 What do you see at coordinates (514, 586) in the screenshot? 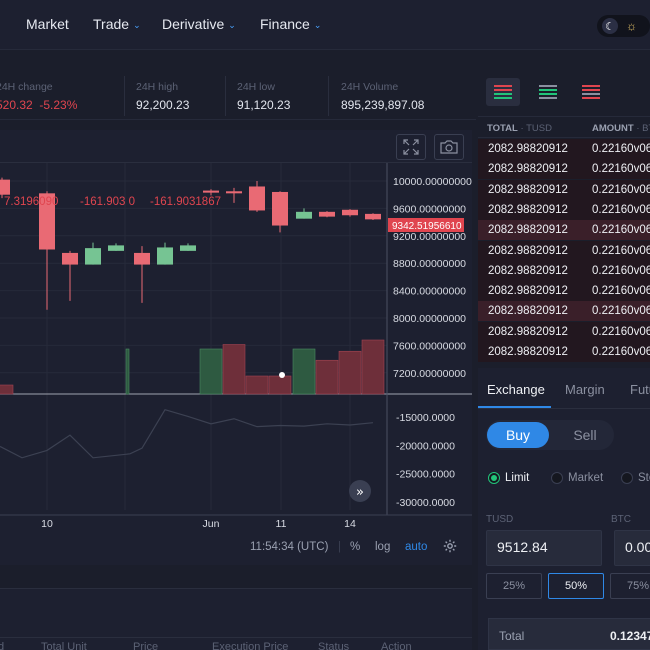
I see `percent-25-button: 25%` at bounding box center [514, 586].